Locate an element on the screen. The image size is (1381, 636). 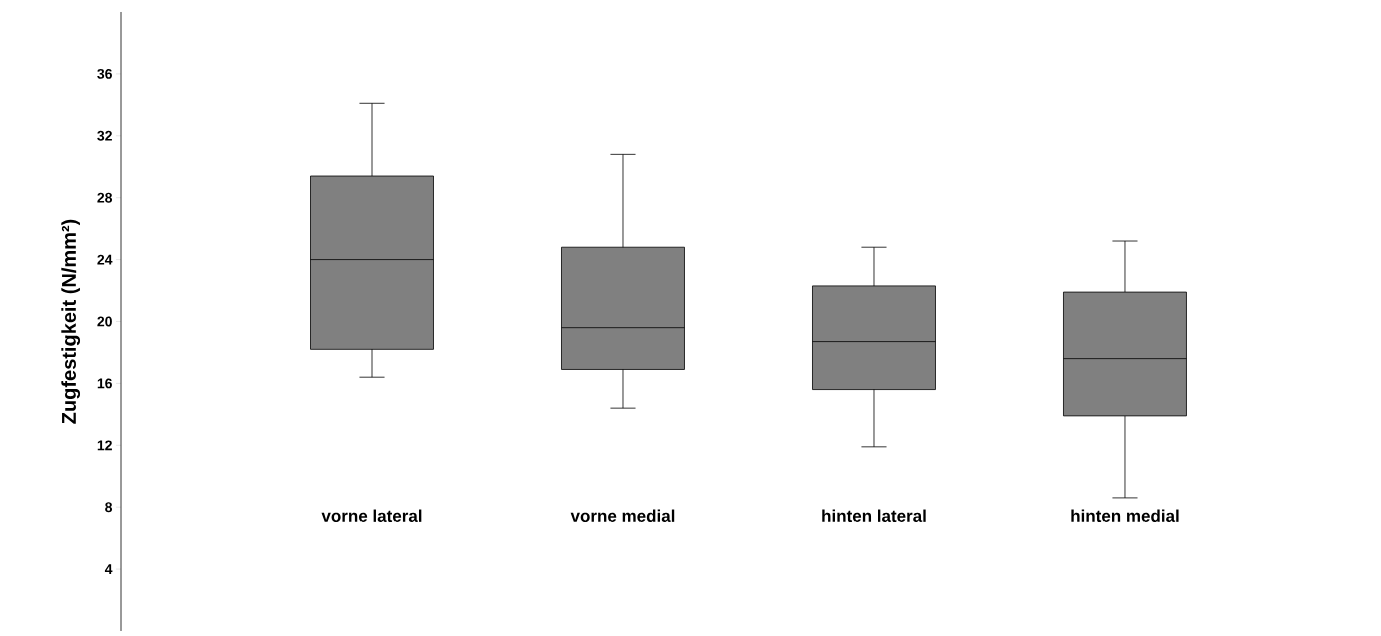
y-axis-title: Zugfestigkeit (N/mm²) is located at coordinates (71, 321).